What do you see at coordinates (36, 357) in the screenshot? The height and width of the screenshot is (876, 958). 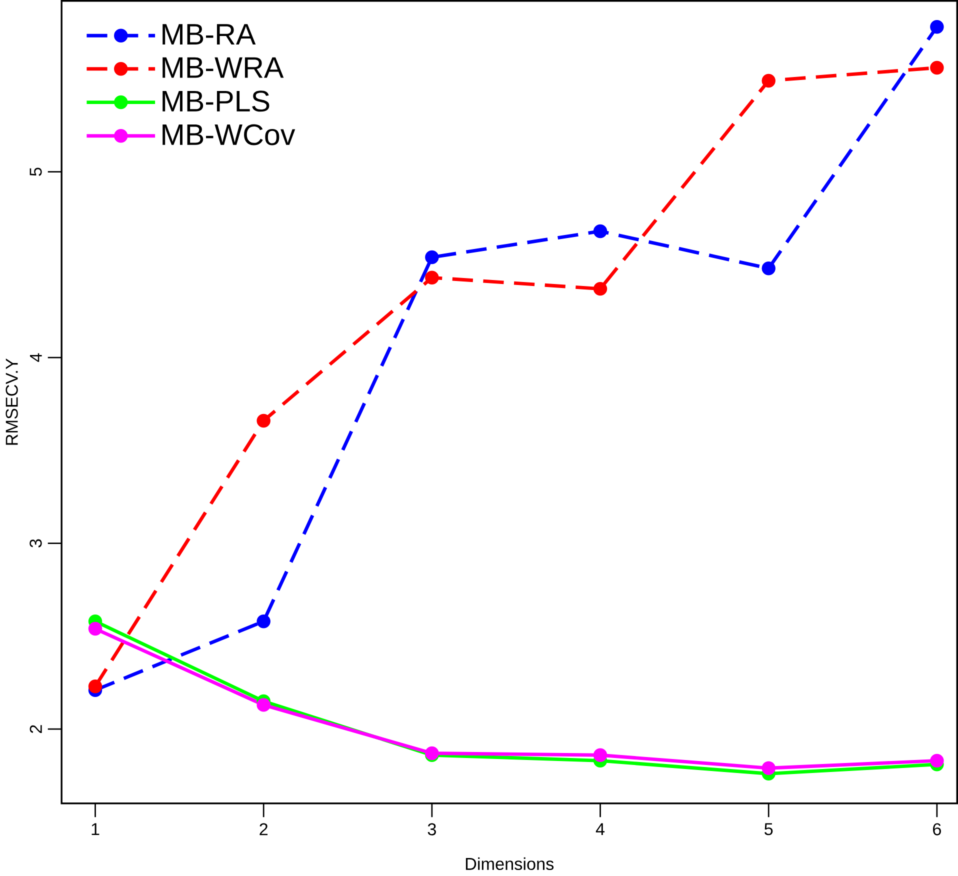 I see `y-tick-label: 4` at bounding box center [36, 357].